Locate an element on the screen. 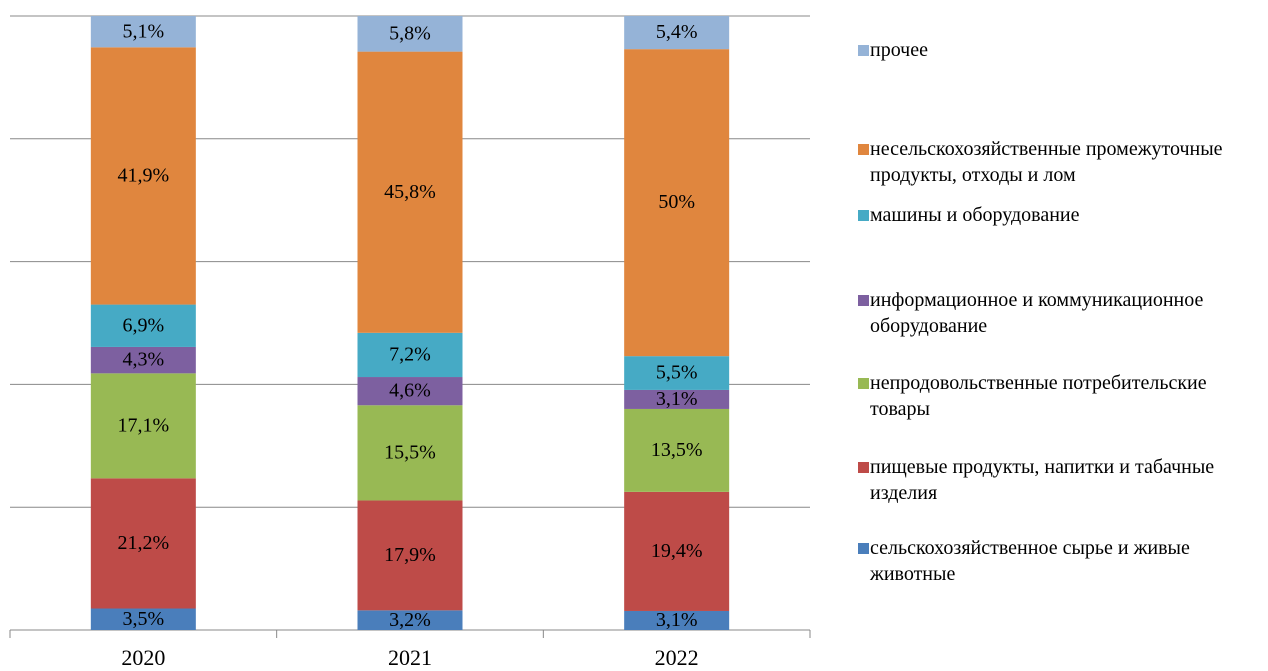 This screenshot has width=1268, height=671. value-label: 45,8% is located at coordinates (410, 192).